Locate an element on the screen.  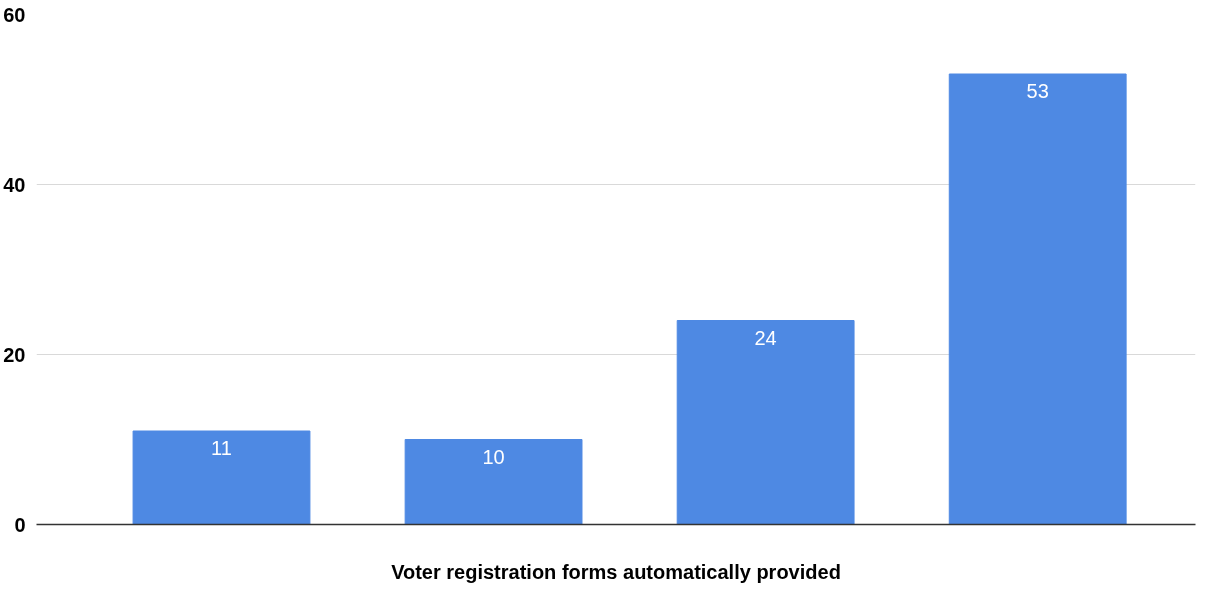
y-tick-label: 60 is located at coordinates (14, 14).